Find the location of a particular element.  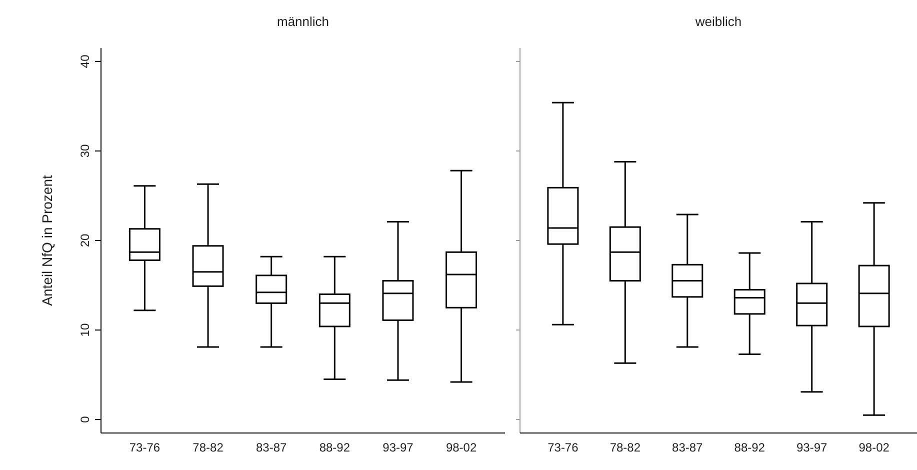

chart-title: weiblich is located at coordinates (718, 21).